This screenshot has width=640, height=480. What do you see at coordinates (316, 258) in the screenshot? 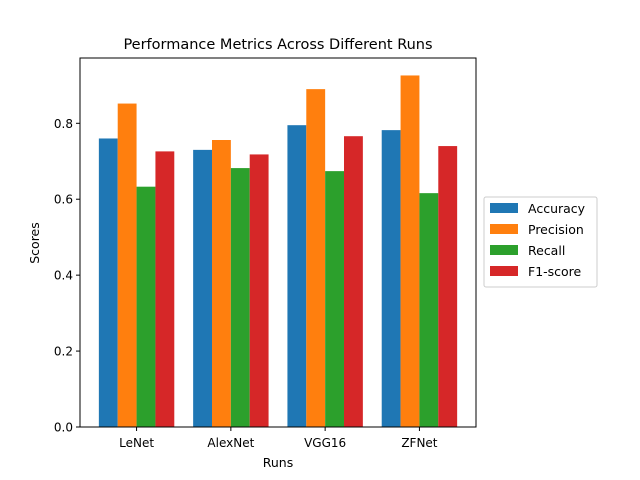
I see `bar-precision-vgg16` at bounding box center [316, 258].